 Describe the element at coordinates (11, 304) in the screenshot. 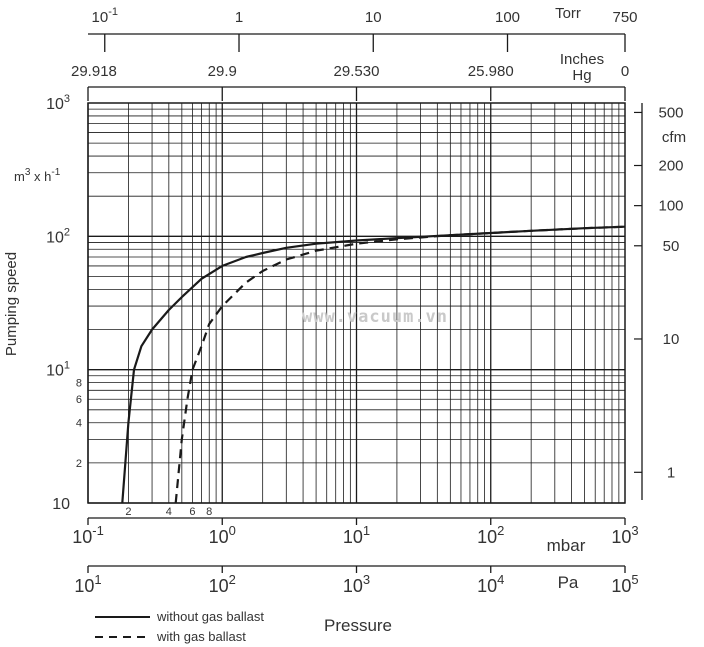

I see `y-axis-label: Pumping speed` at that location.